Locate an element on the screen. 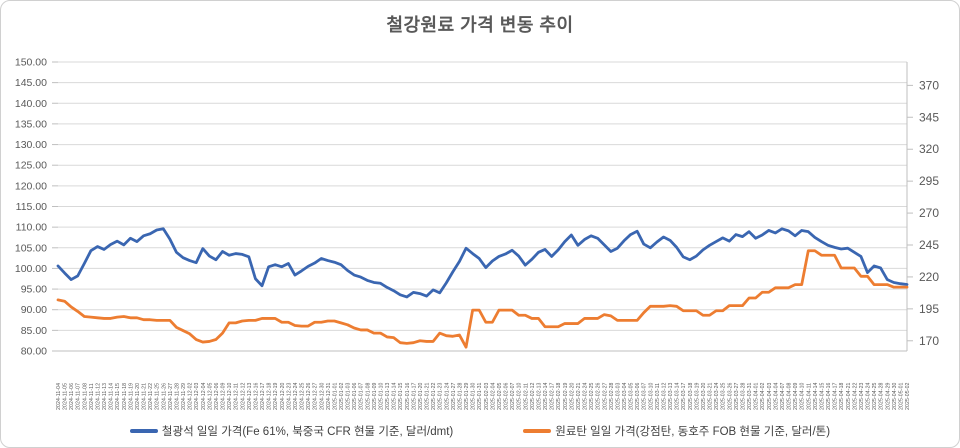 This screenshot has width=960, height=448. x-axis-date-label: 2025-02-12 is located at coordinates (533, 396).